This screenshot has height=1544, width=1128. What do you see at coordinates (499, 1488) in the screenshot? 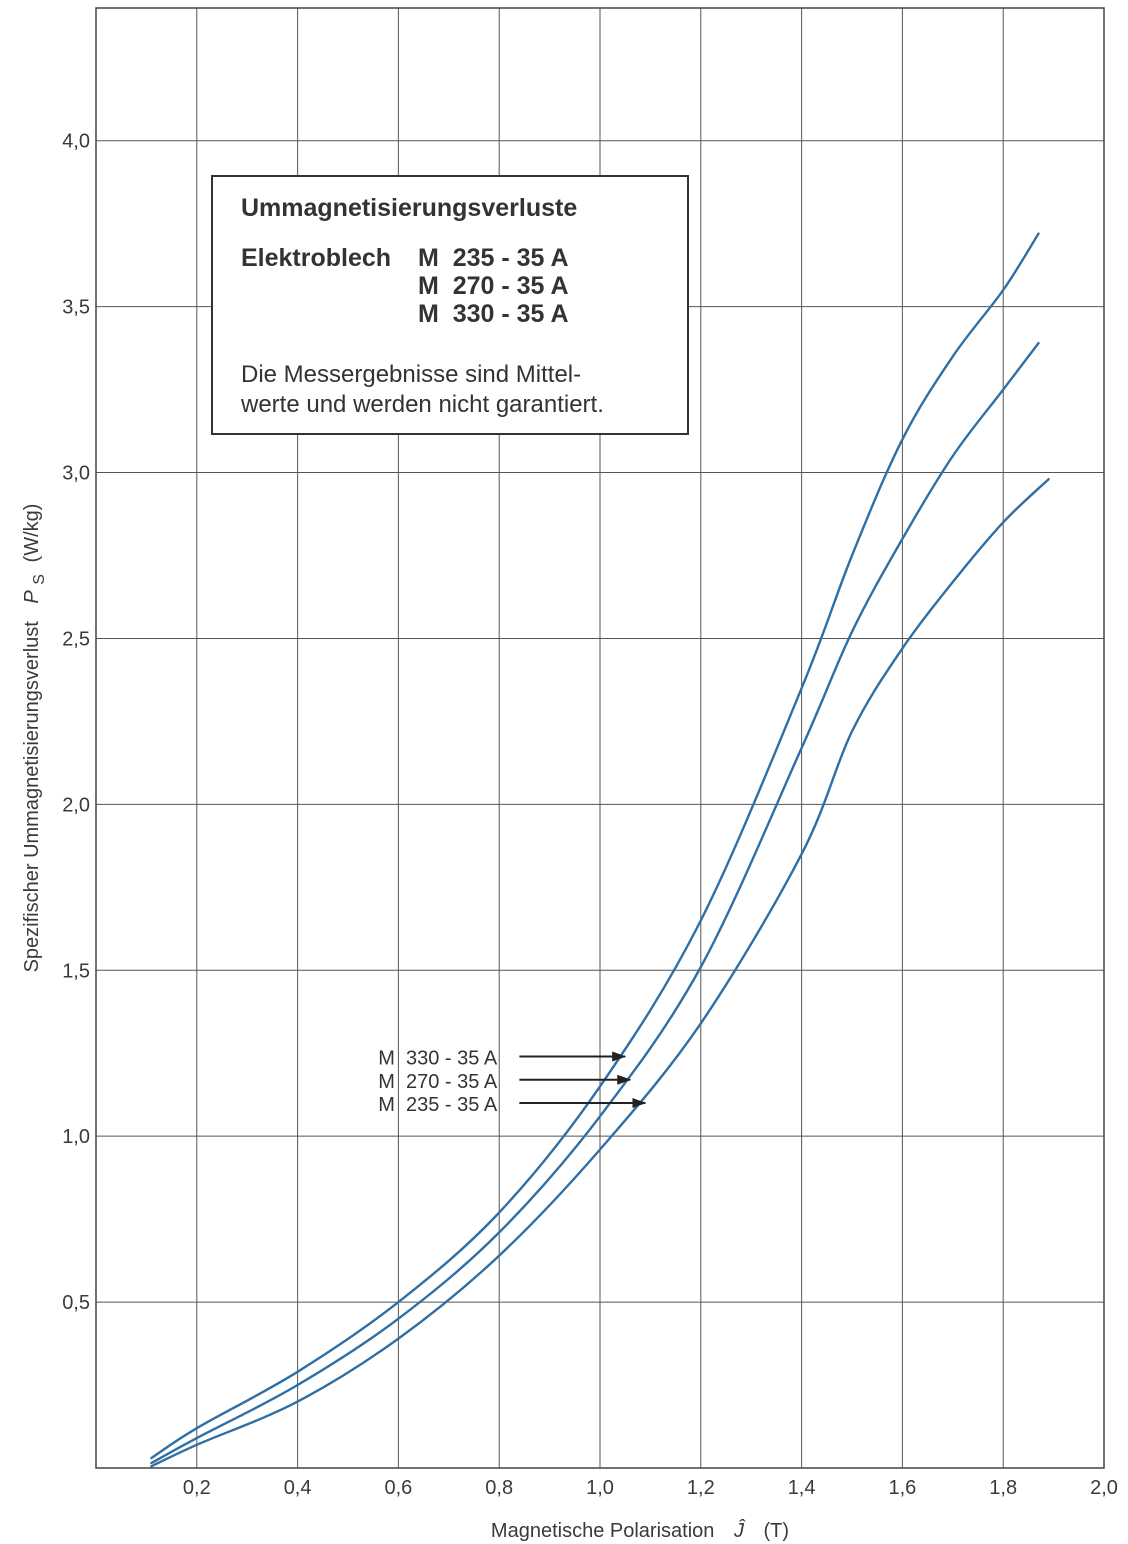
I see `x-tick-label: 0,8` at bounding box center [499, 1488].